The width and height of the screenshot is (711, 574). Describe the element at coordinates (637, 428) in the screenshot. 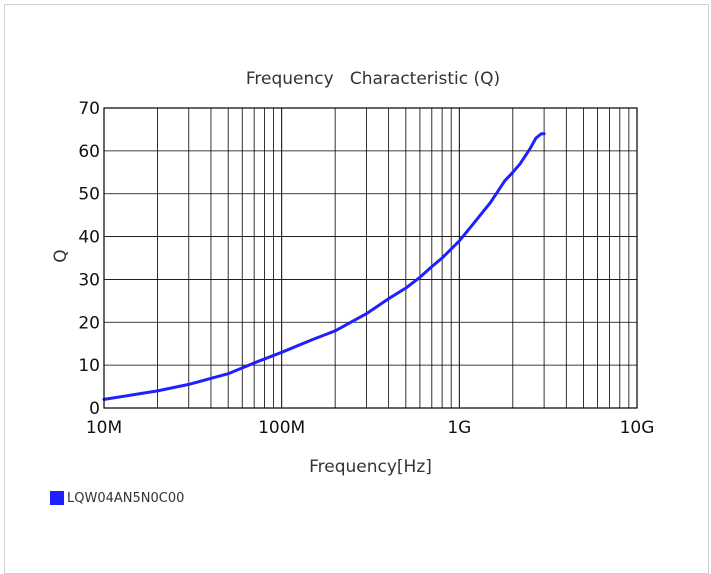

I see `x-tick-label: 10G` at that location.